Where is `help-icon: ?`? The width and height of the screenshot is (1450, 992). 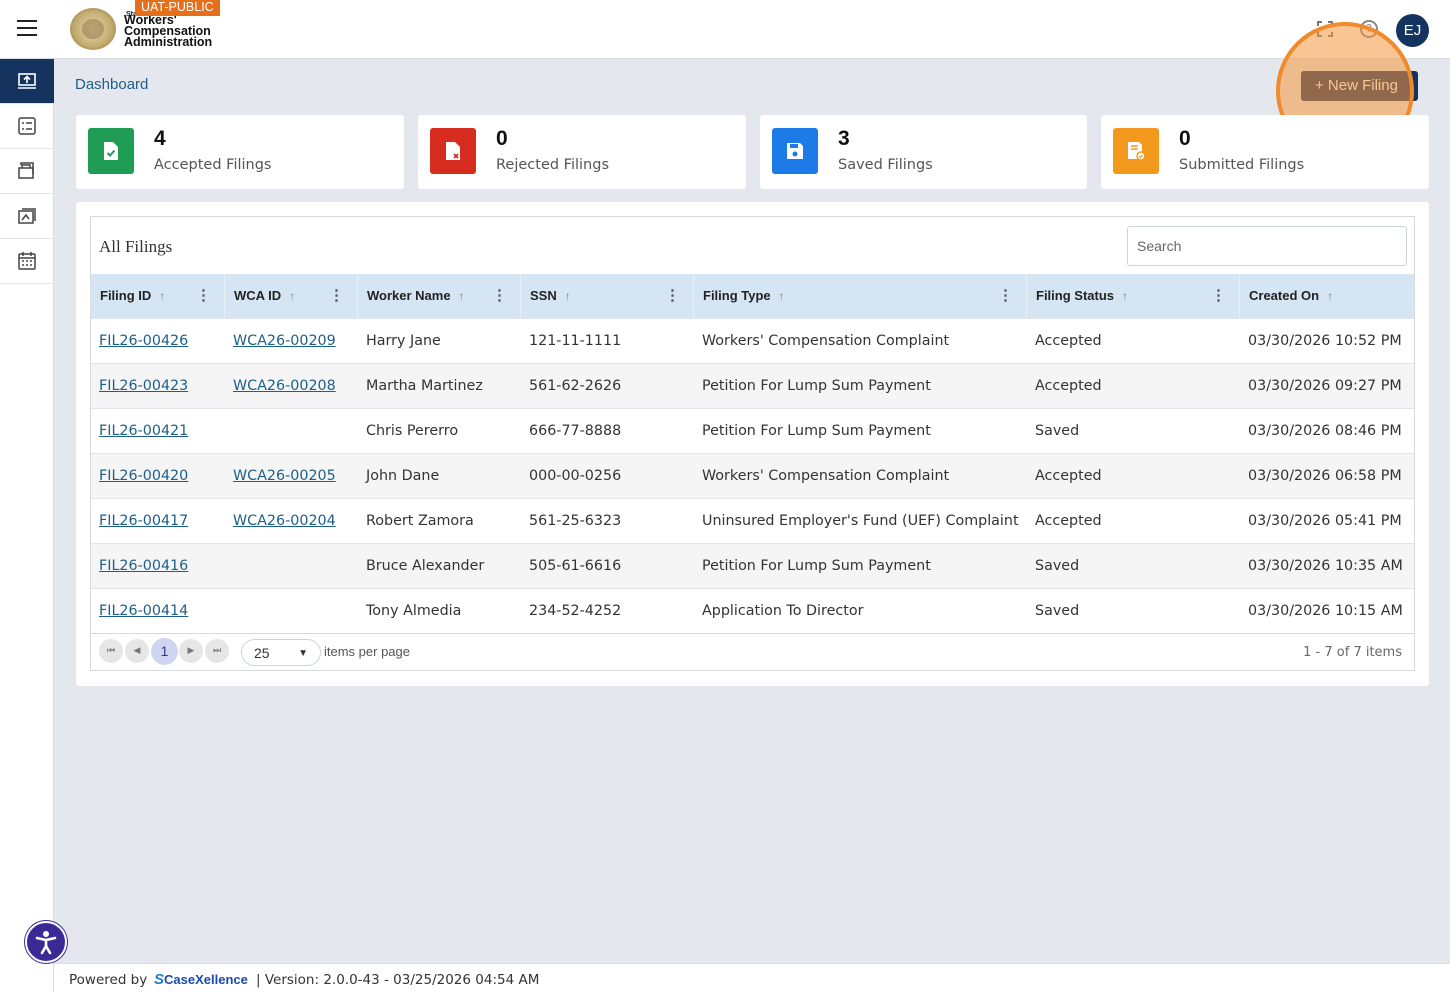
help-icon: ? is located at coordinates (1369, 29).